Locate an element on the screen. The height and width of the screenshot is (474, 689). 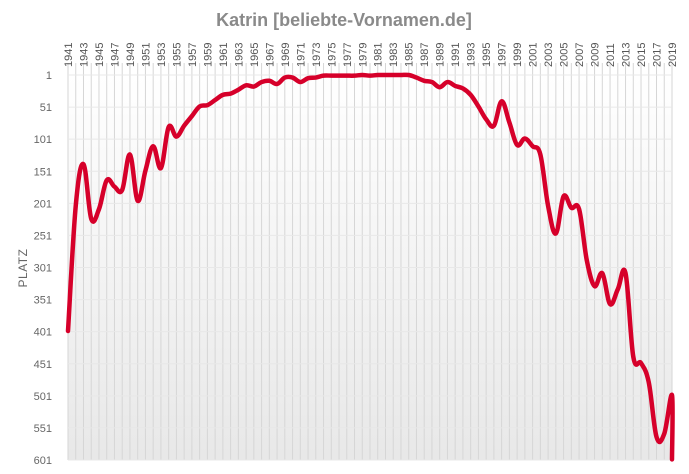
x-tick-label: 1957 is located at coordinates (193, 55).